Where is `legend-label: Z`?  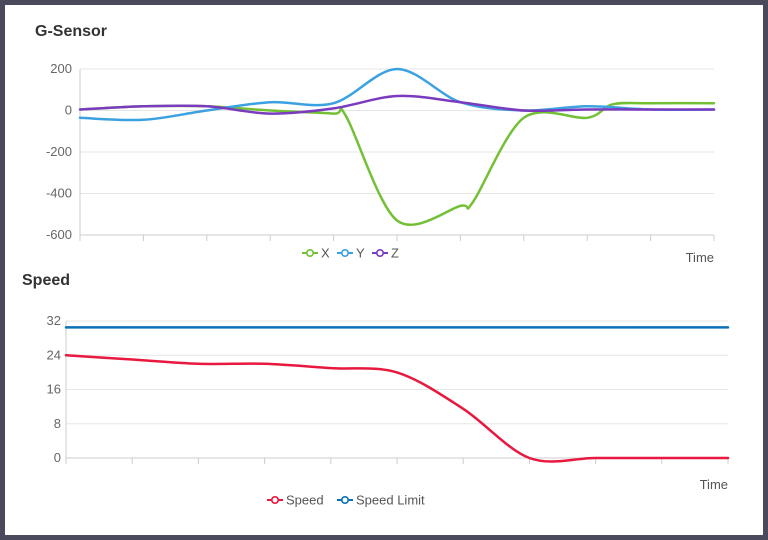 legend-label: Z is located at coordinates (395, 253).